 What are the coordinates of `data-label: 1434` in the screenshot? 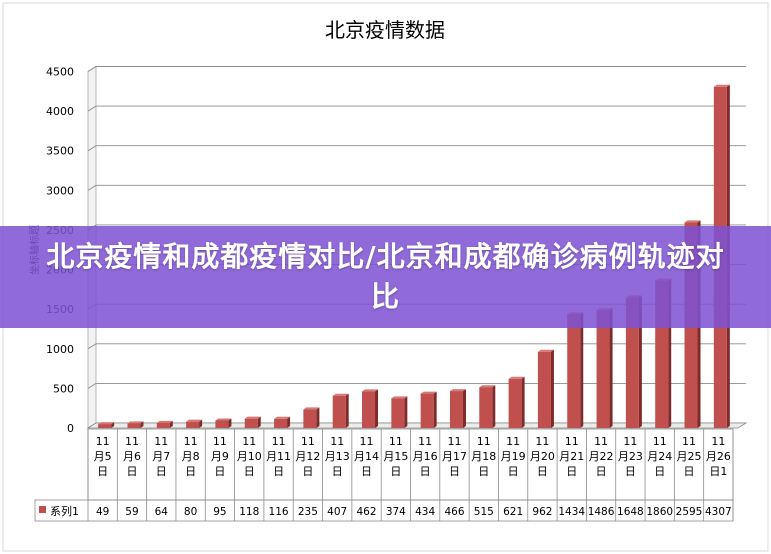 It's located at (571, 512).